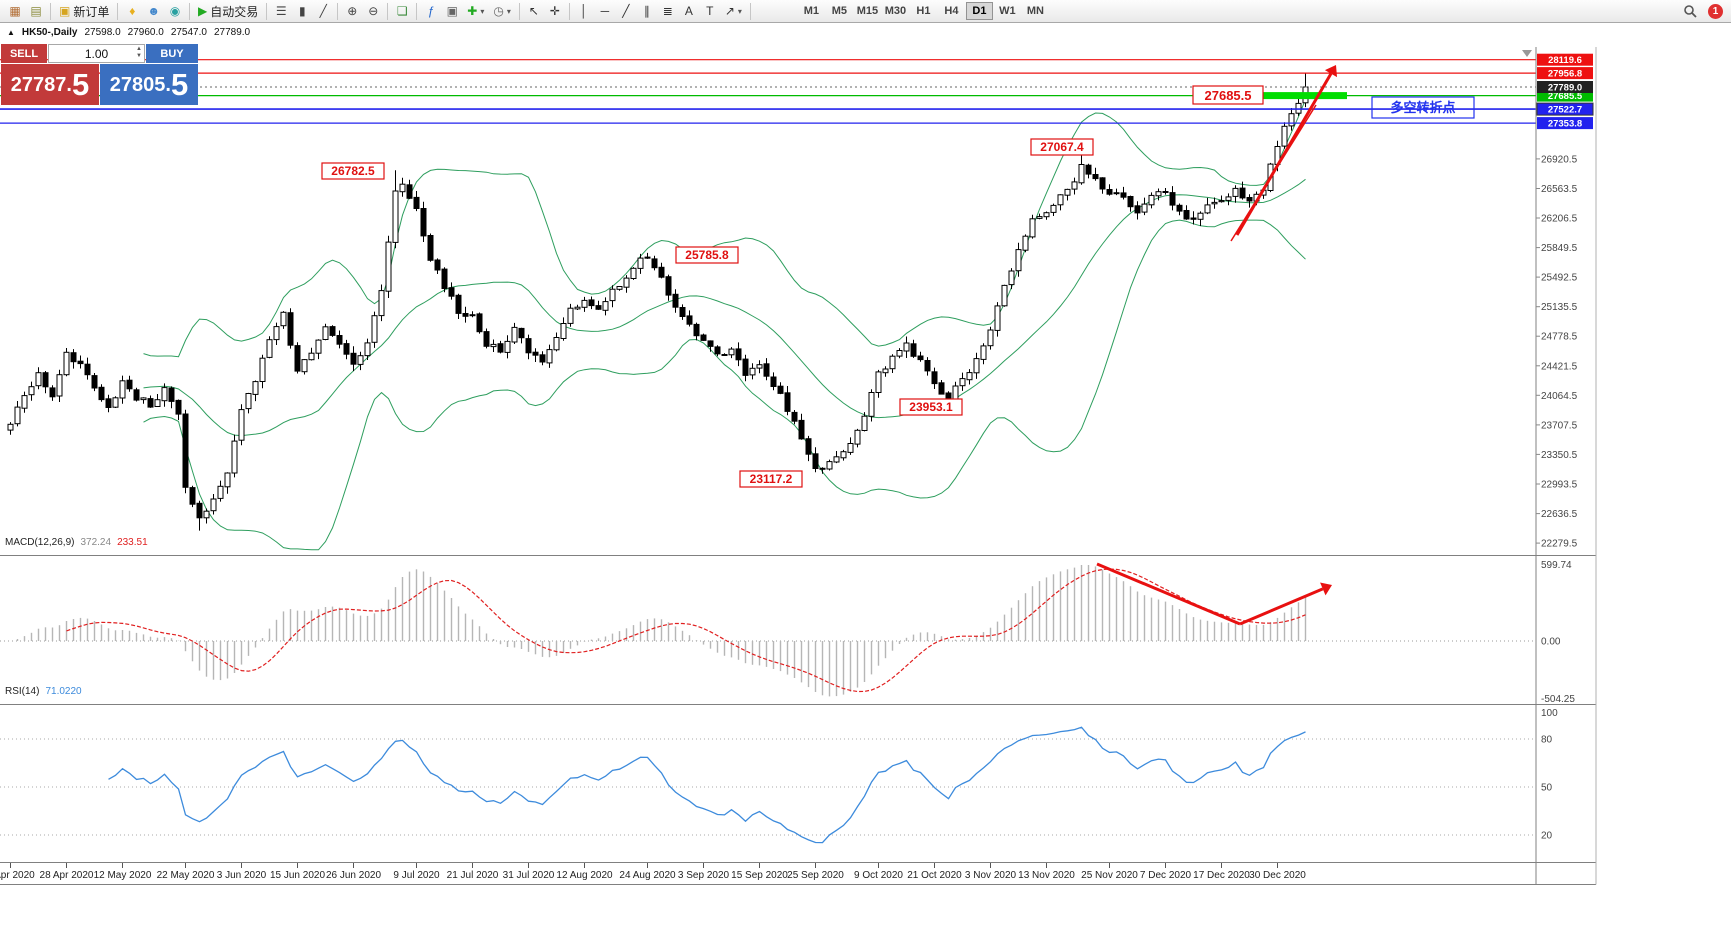 This screenshot has width=1731, height=946. Describe the element at coordinates (1559, 248) in the screenshot. I see `svg-text: 25849.5` at that location.